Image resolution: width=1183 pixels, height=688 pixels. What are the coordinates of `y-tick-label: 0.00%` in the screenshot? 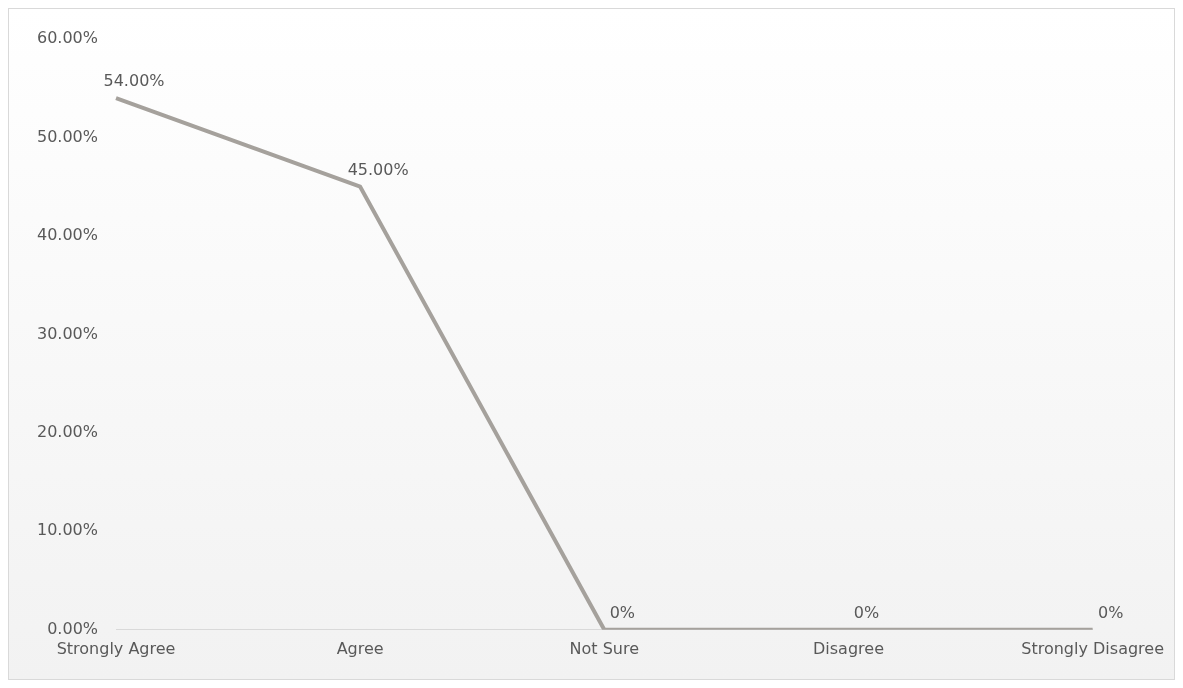 It's located at (73, 628).